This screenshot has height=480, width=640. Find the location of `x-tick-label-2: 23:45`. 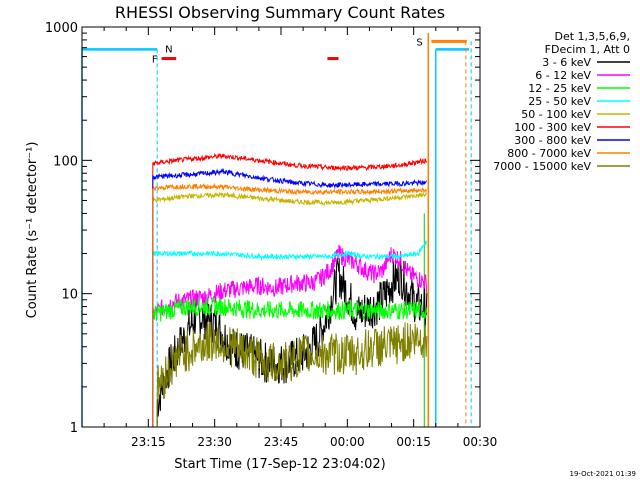

x-tick-label-2: 23:45 is located at coordinates (281, 442).